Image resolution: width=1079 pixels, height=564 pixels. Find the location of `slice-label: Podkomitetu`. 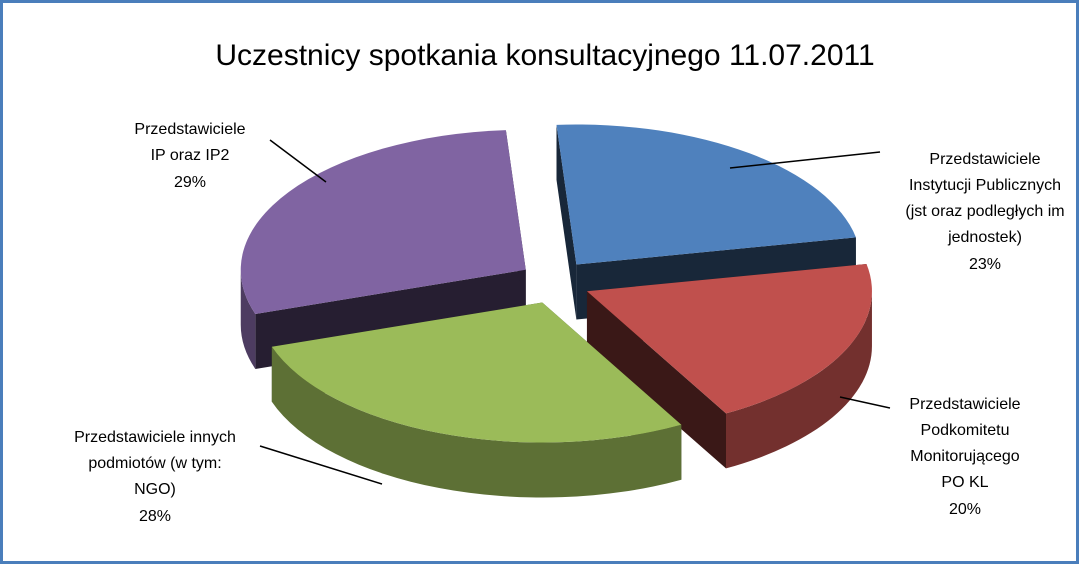

slice-label: Podkomitetu is located at coordinates (965, 430).